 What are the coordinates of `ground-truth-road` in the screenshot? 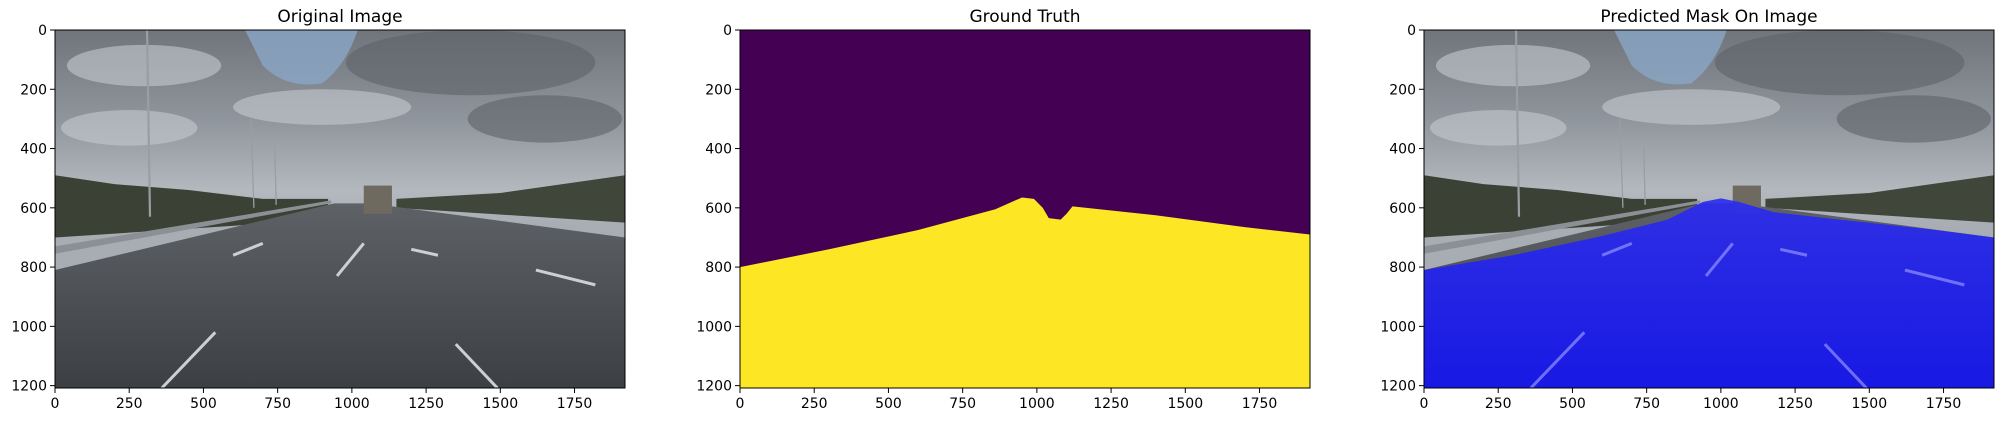 It's located at (1025, 292).